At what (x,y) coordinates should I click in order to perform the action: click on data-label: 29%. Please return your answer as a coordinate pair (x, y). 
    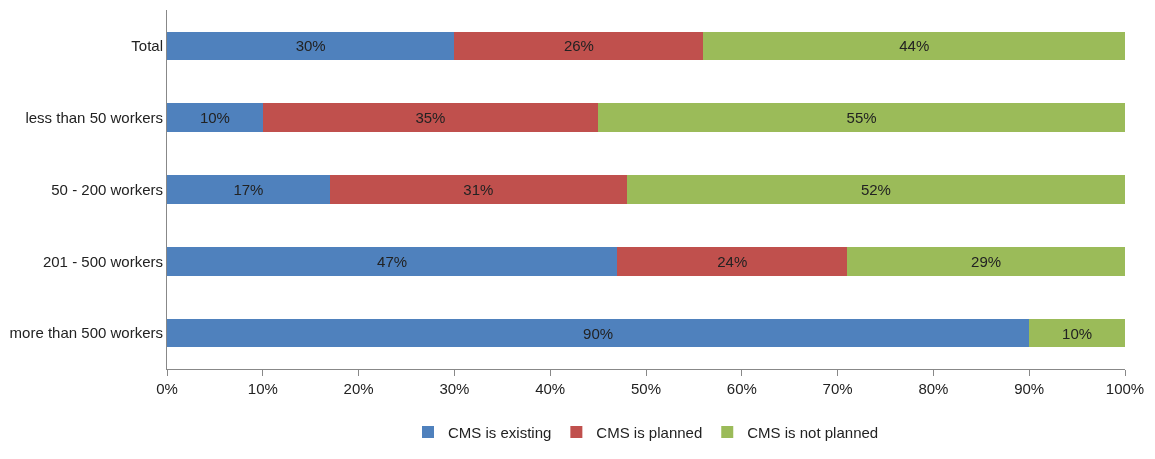
    Looking at the image, I should click on (986, 261).